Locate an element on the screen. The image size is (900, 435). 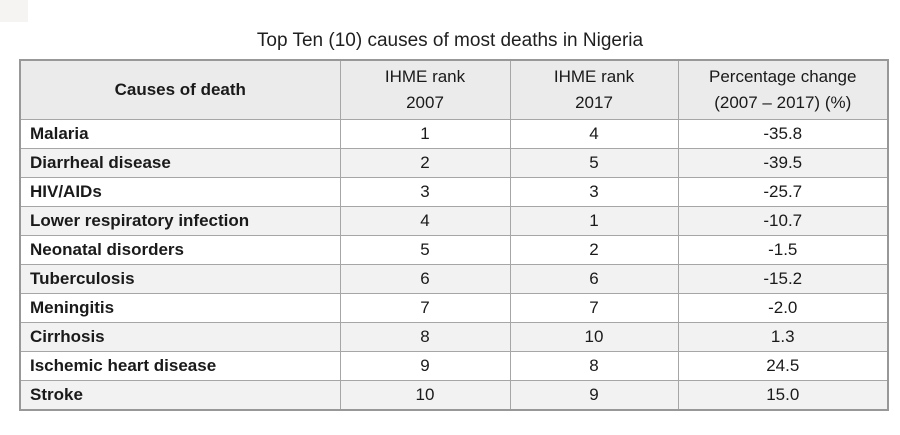
cell-cause: Neonatal disorders is located at coordinates (180, 250).